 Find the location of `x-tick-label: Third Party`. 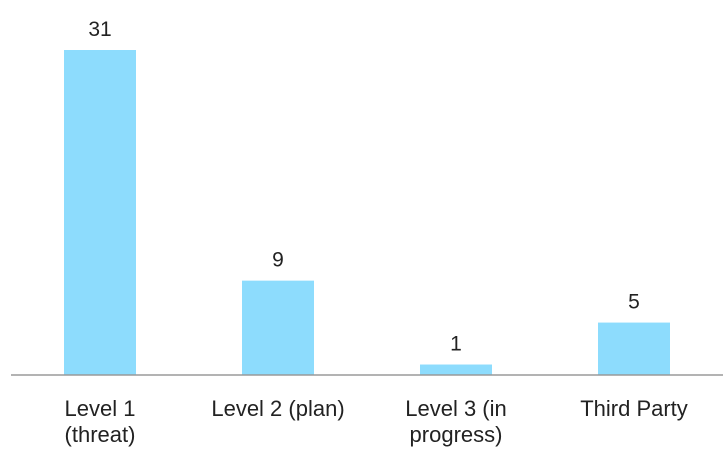

x-tick-label: Third Party is located at coordinates (634, 408).